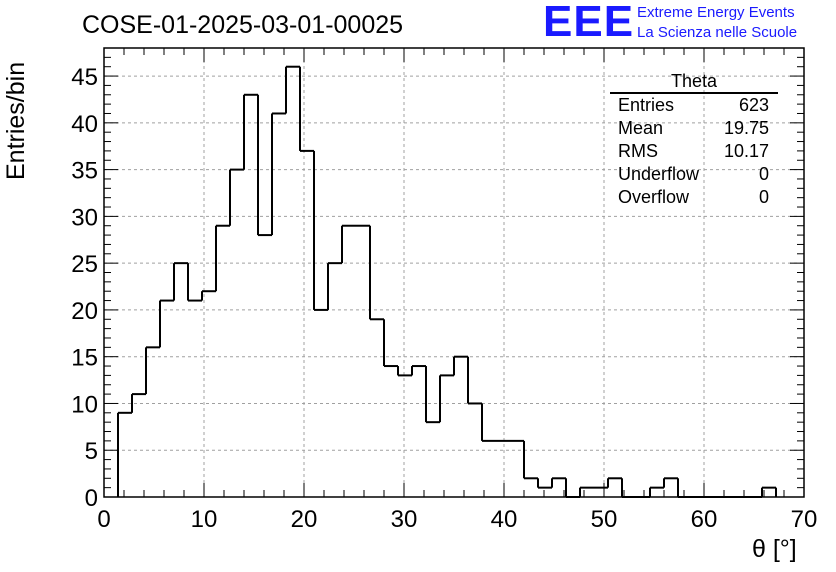 The height and width of the screenshot is (572, 836). I want to click on stats-value: 19.75, so click(746, 128).